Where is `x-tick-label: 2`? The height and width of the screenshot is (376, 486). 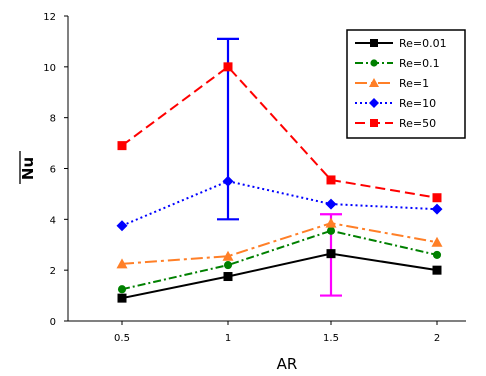
x-tick-label: 2 is located at coordinates (437, 338).